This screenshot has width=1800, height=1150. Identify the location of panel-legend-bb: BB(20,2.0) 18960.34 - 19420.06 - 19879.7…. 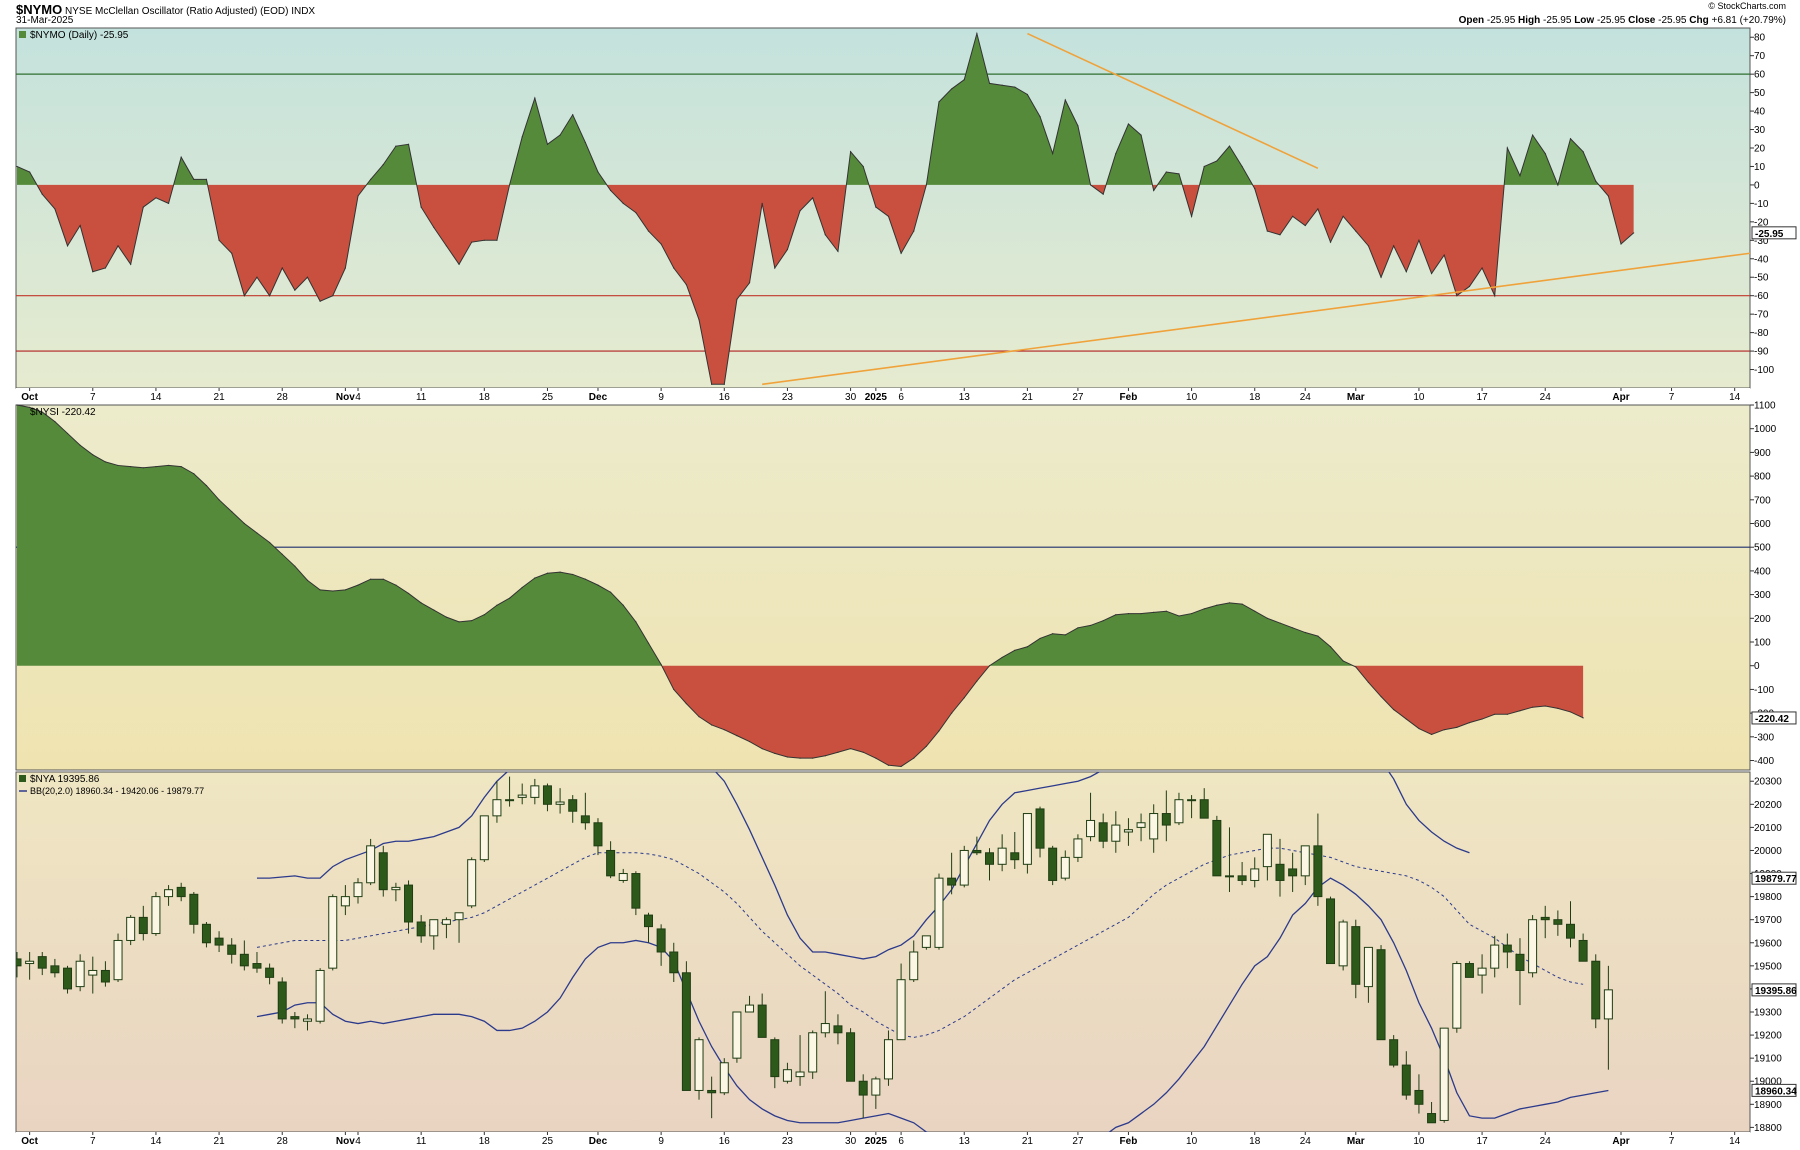
(117, 791).